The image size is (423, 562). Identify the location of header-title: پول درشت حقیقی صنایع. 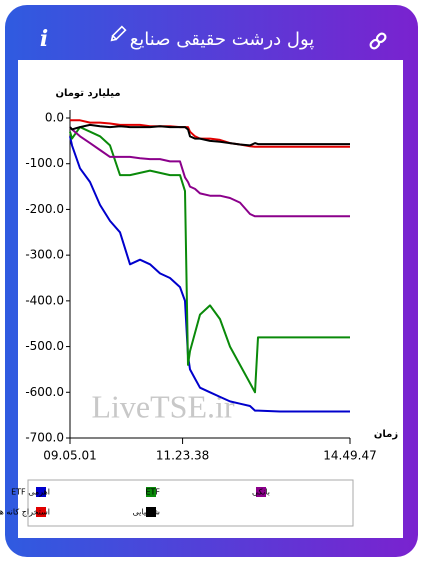
(222, 39).